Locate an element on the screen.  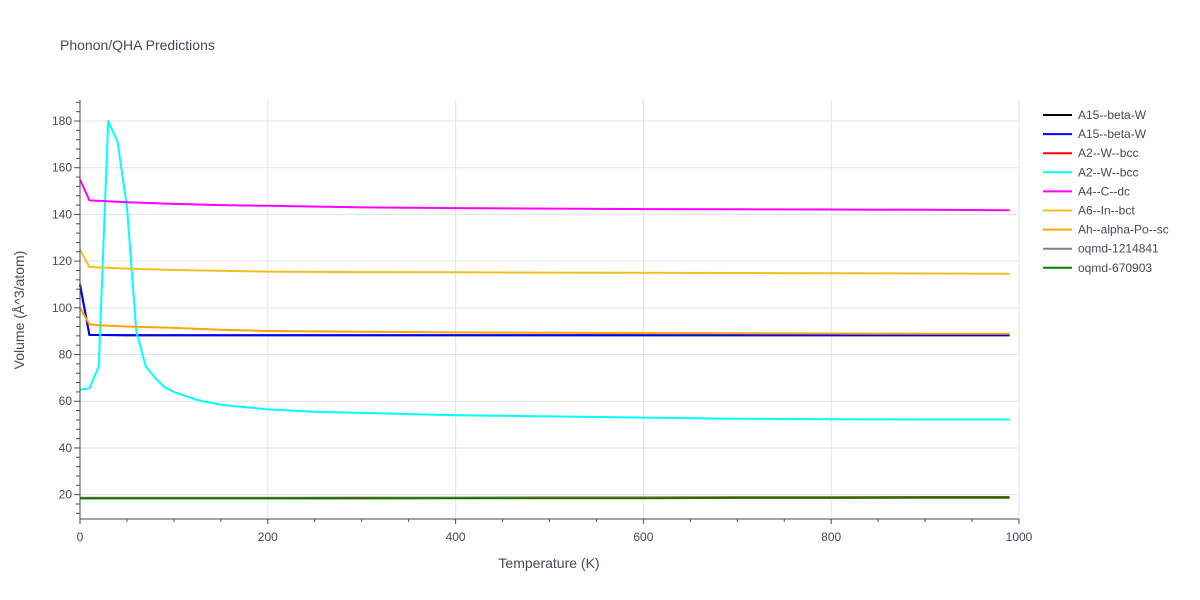
legend-item: oqmd-670903 is located at coordinates (1097, 268).